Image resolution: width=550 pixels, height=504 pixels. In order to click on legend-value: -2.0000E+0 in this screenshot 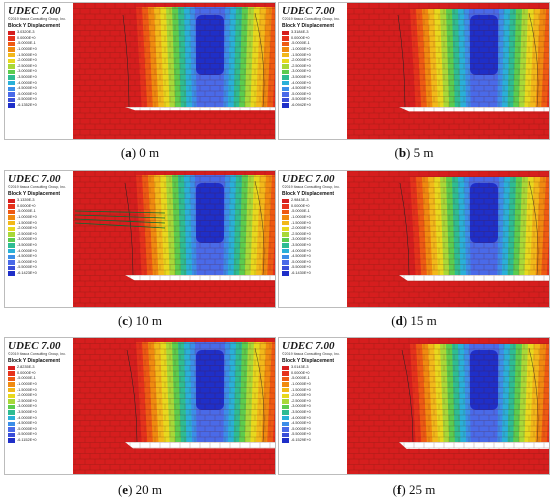, I will do `click(301, 228)`.